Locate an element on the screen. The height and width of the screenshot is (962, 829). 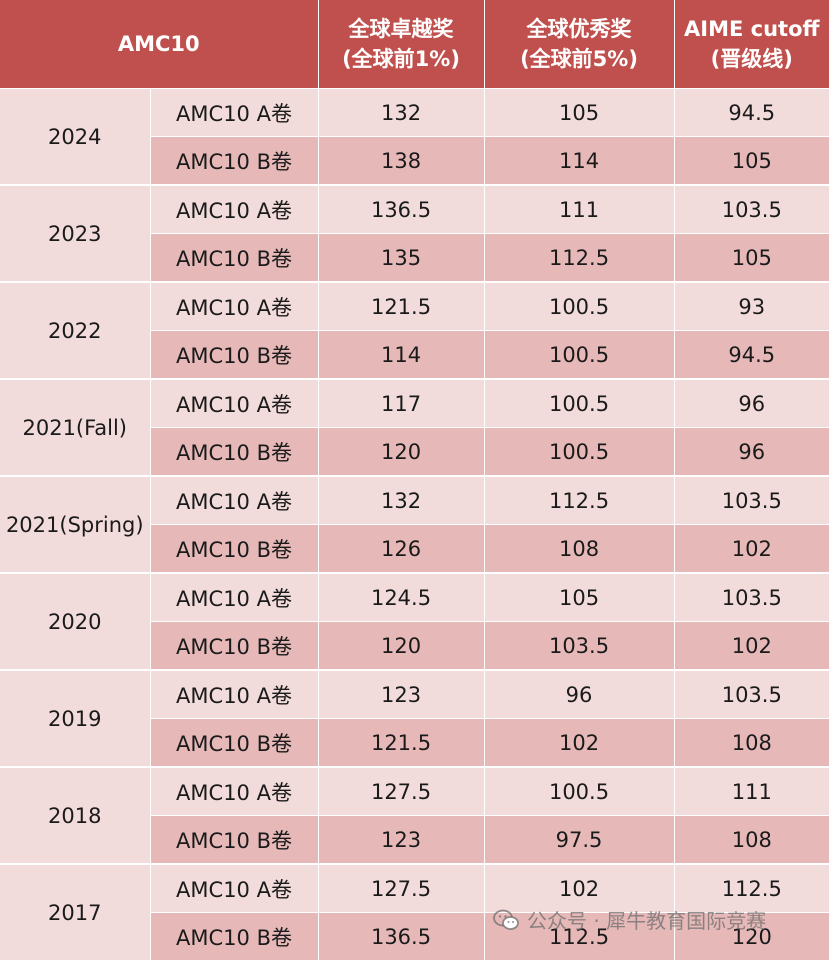
header-corner: AMC10 is located at coordinates (159, 44).